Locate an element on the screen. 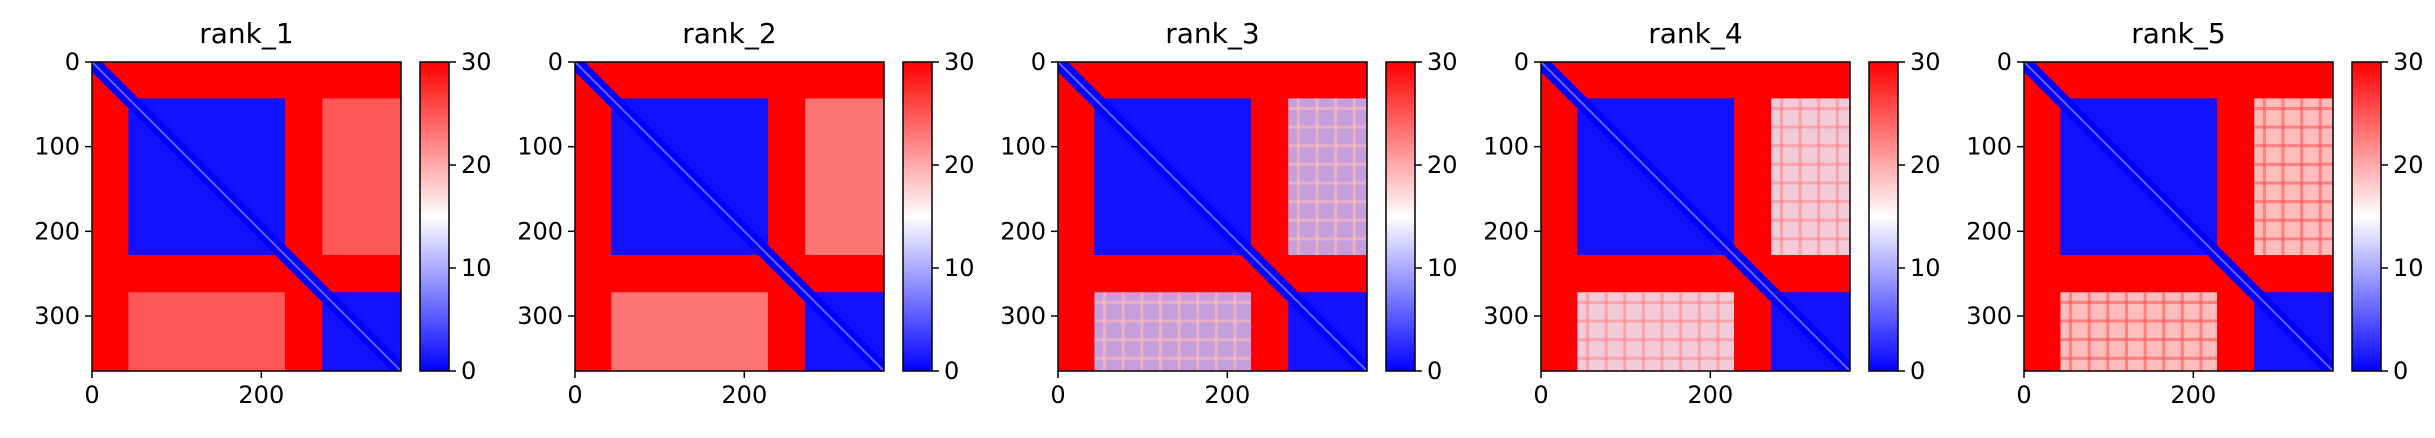 The image size is (2435, 438). panel-title: rank_5 is located at coordinates (2178, 33).